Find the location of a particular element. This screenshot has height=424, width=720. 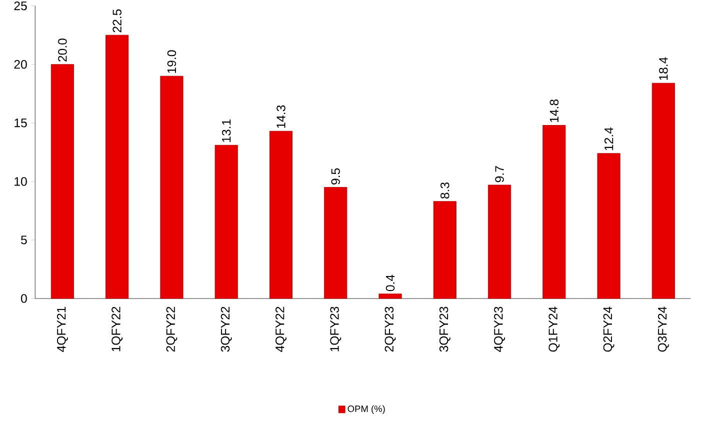

data-label: 14.8 is located at coordinates (554, 110).